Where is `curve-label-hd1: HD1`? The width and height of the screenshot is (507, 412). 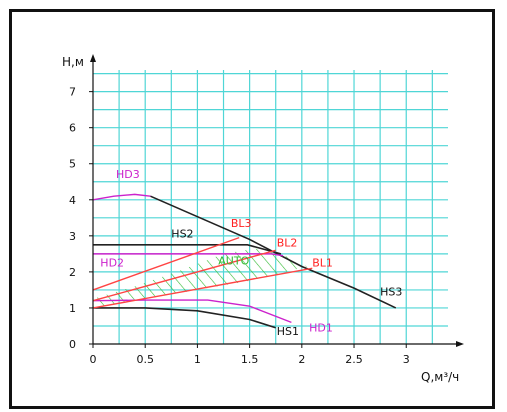 curve-label-hd1: HD1 is located at coordinates (321, 327).